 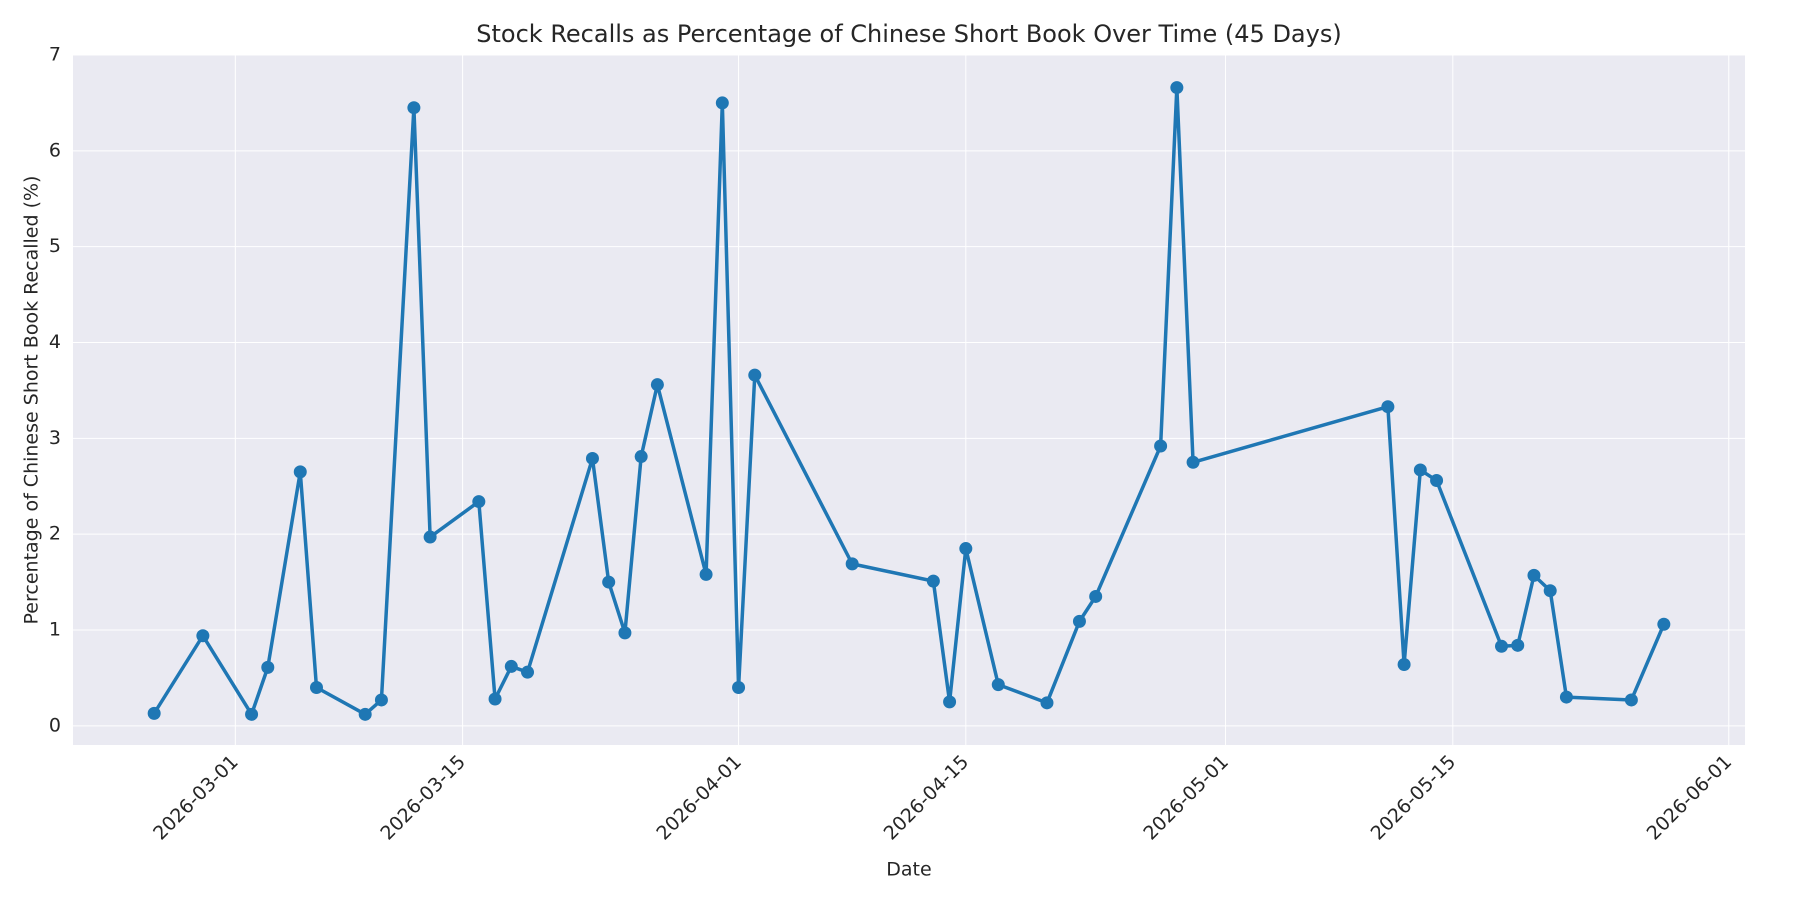 What do you see at coordinates (55, 342) in the screenshot?
I see `y-tick-label: 4` at bounding box center [55, 342].